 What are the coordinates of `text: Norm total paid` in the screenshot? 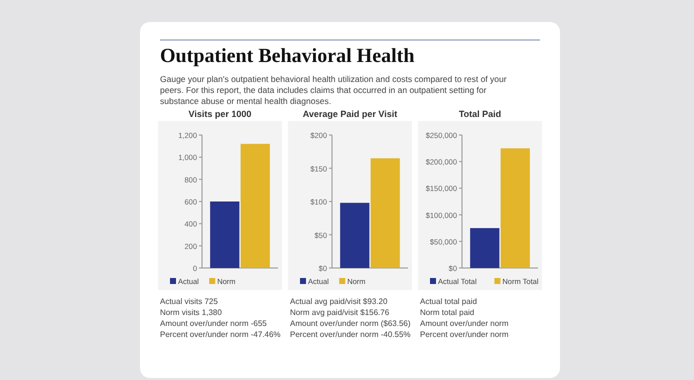 It's located at (447, 312).